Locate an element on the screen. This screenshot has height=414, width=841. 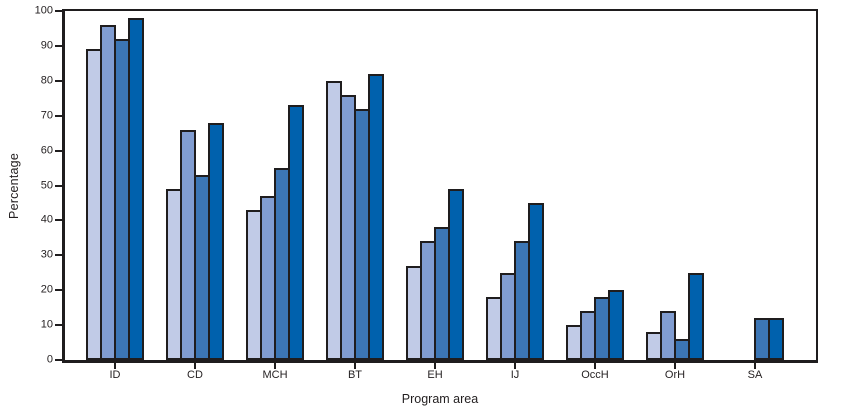
y-tick-label: 20 is located at coordinates (46, 289).